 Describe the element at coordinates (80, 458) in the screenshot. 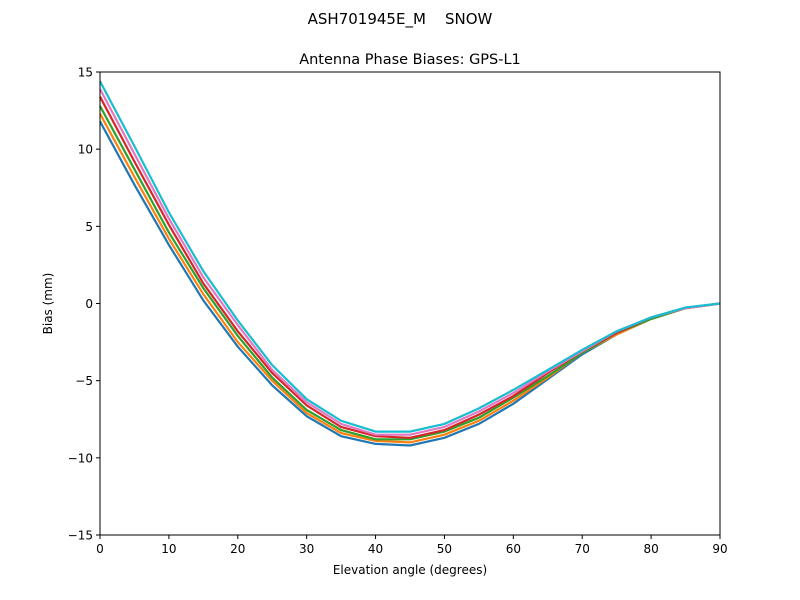

I see `y-tick-label: −10` at that location.